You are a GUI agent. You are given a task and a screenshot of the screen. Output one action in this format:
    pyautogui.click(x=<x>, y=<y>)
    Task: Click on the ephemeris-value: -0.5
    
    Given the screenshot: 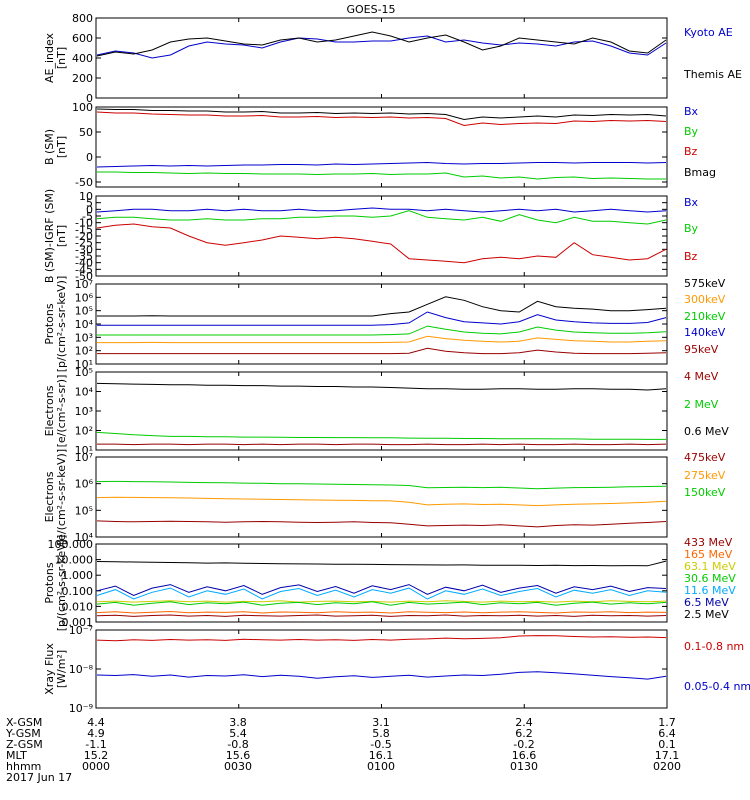 What is the action you would take?
    pyautogui.click(x=380, y=744)
    